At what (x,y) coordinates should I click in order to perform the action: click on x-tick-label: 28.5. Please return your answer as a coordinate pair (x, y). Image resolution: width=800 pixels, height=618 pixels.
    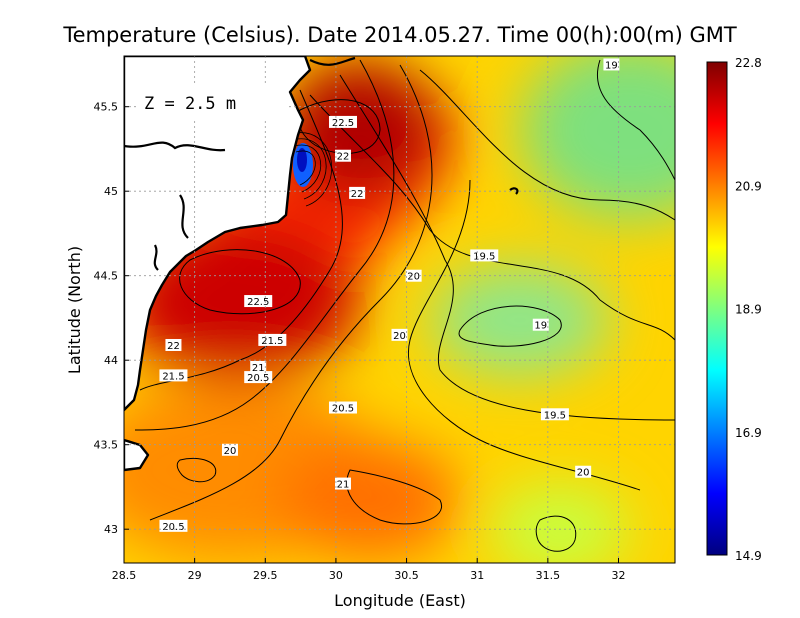
    Looking at the image, I should click on (124, 575).